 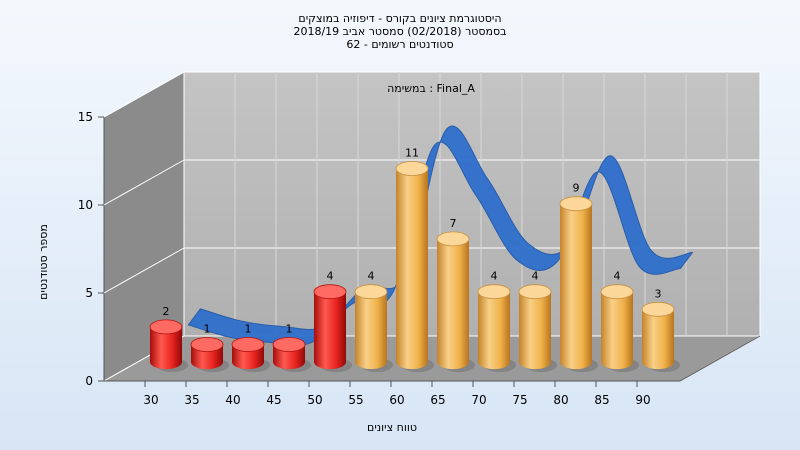 What do you see at coordinates (453, 223) in the screenshot?
I see `bar-value-label: 7` at bounding box center [453, 223].